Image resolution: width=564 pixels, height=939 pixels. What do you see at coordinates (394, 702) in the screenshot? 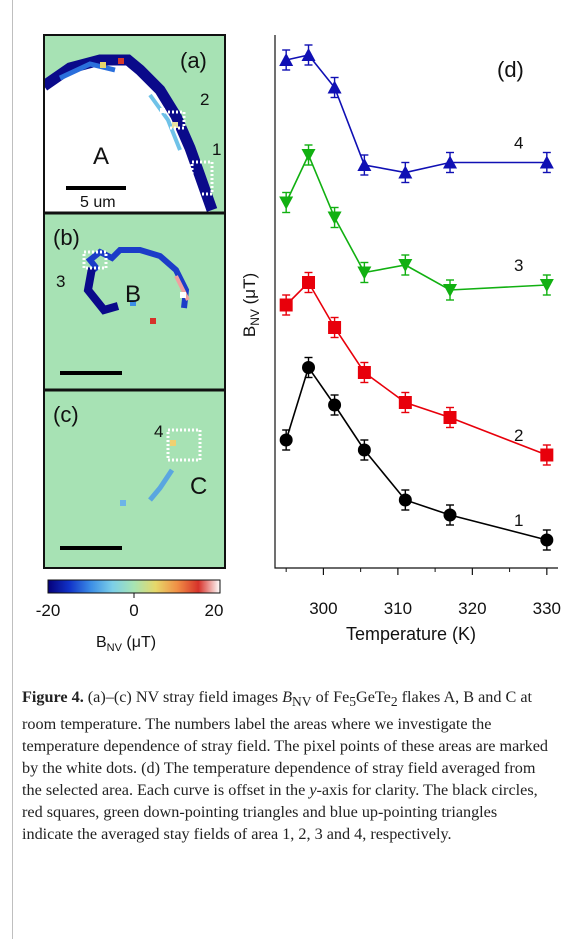
I see `caption-subscript: 2` at bounding box center [394, 702].